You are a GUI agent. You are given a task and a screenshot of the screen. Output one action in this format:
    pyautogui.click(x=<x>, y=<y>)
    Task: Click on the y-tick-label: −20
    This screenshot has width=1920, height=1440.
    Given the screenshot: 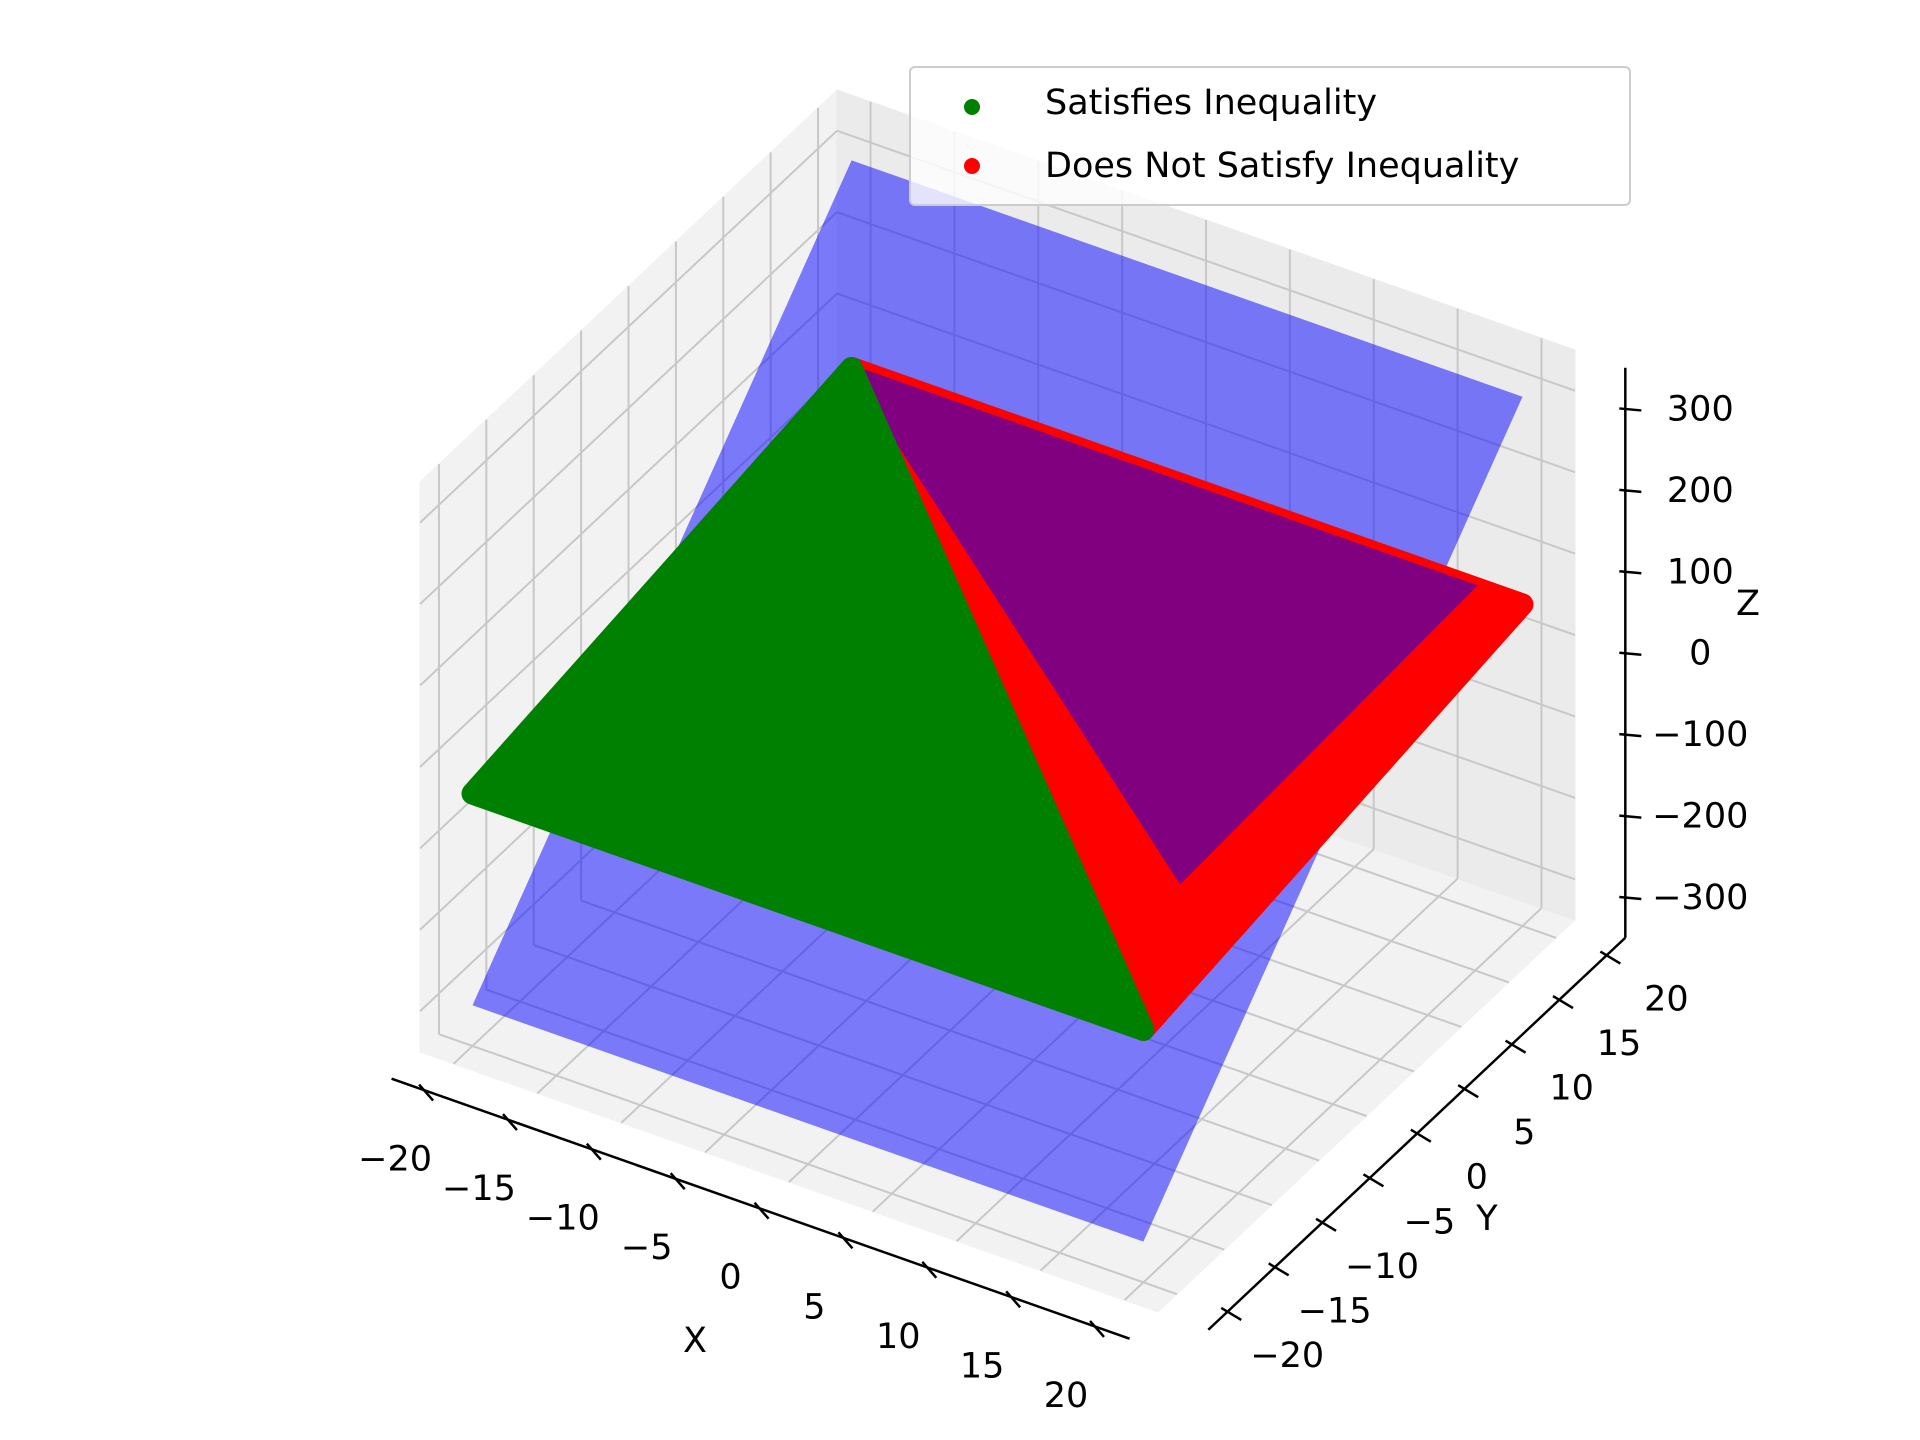 What is the action you would take?
    pyautogui.click(x=1287, y=1356)
    